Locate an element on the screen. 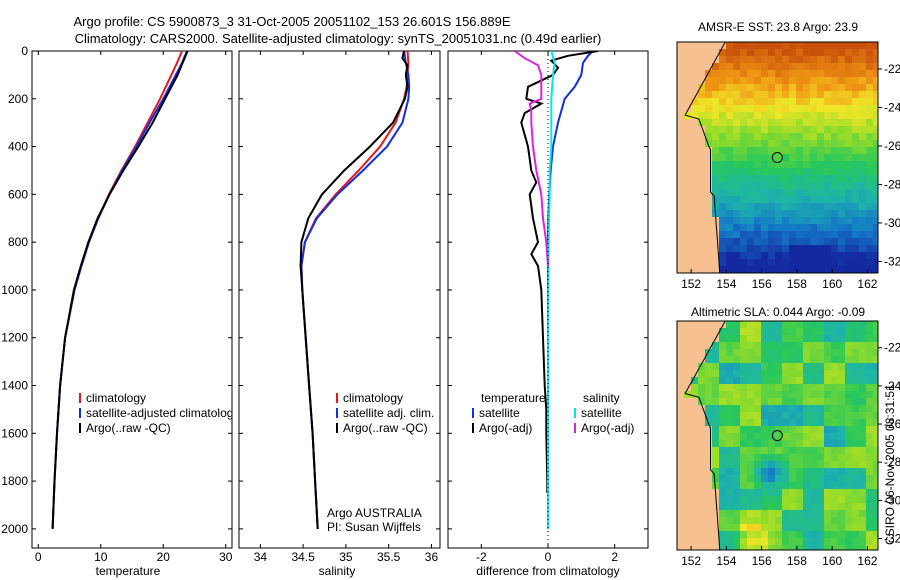  lat-tick-label: -32 is located at coordinates (892, 261).